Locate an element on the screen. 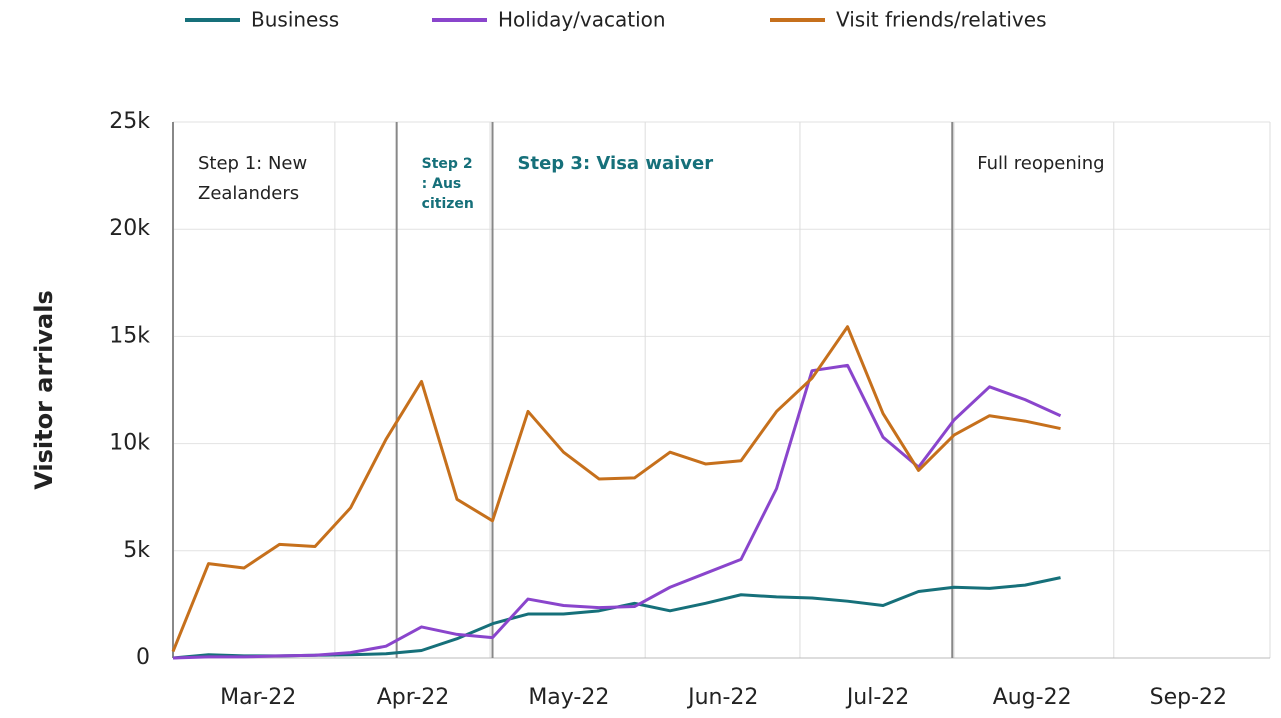 Image resolution: width=1281 pixels, height=718 pixels. y-tick-label: 5k is located at coordinates (136, 550).